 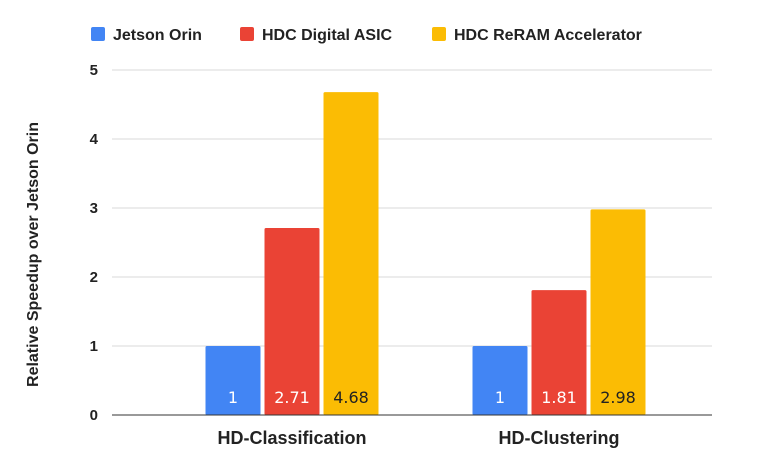 I want to click on y-tick-label: 4, so click(x=94, y=139).